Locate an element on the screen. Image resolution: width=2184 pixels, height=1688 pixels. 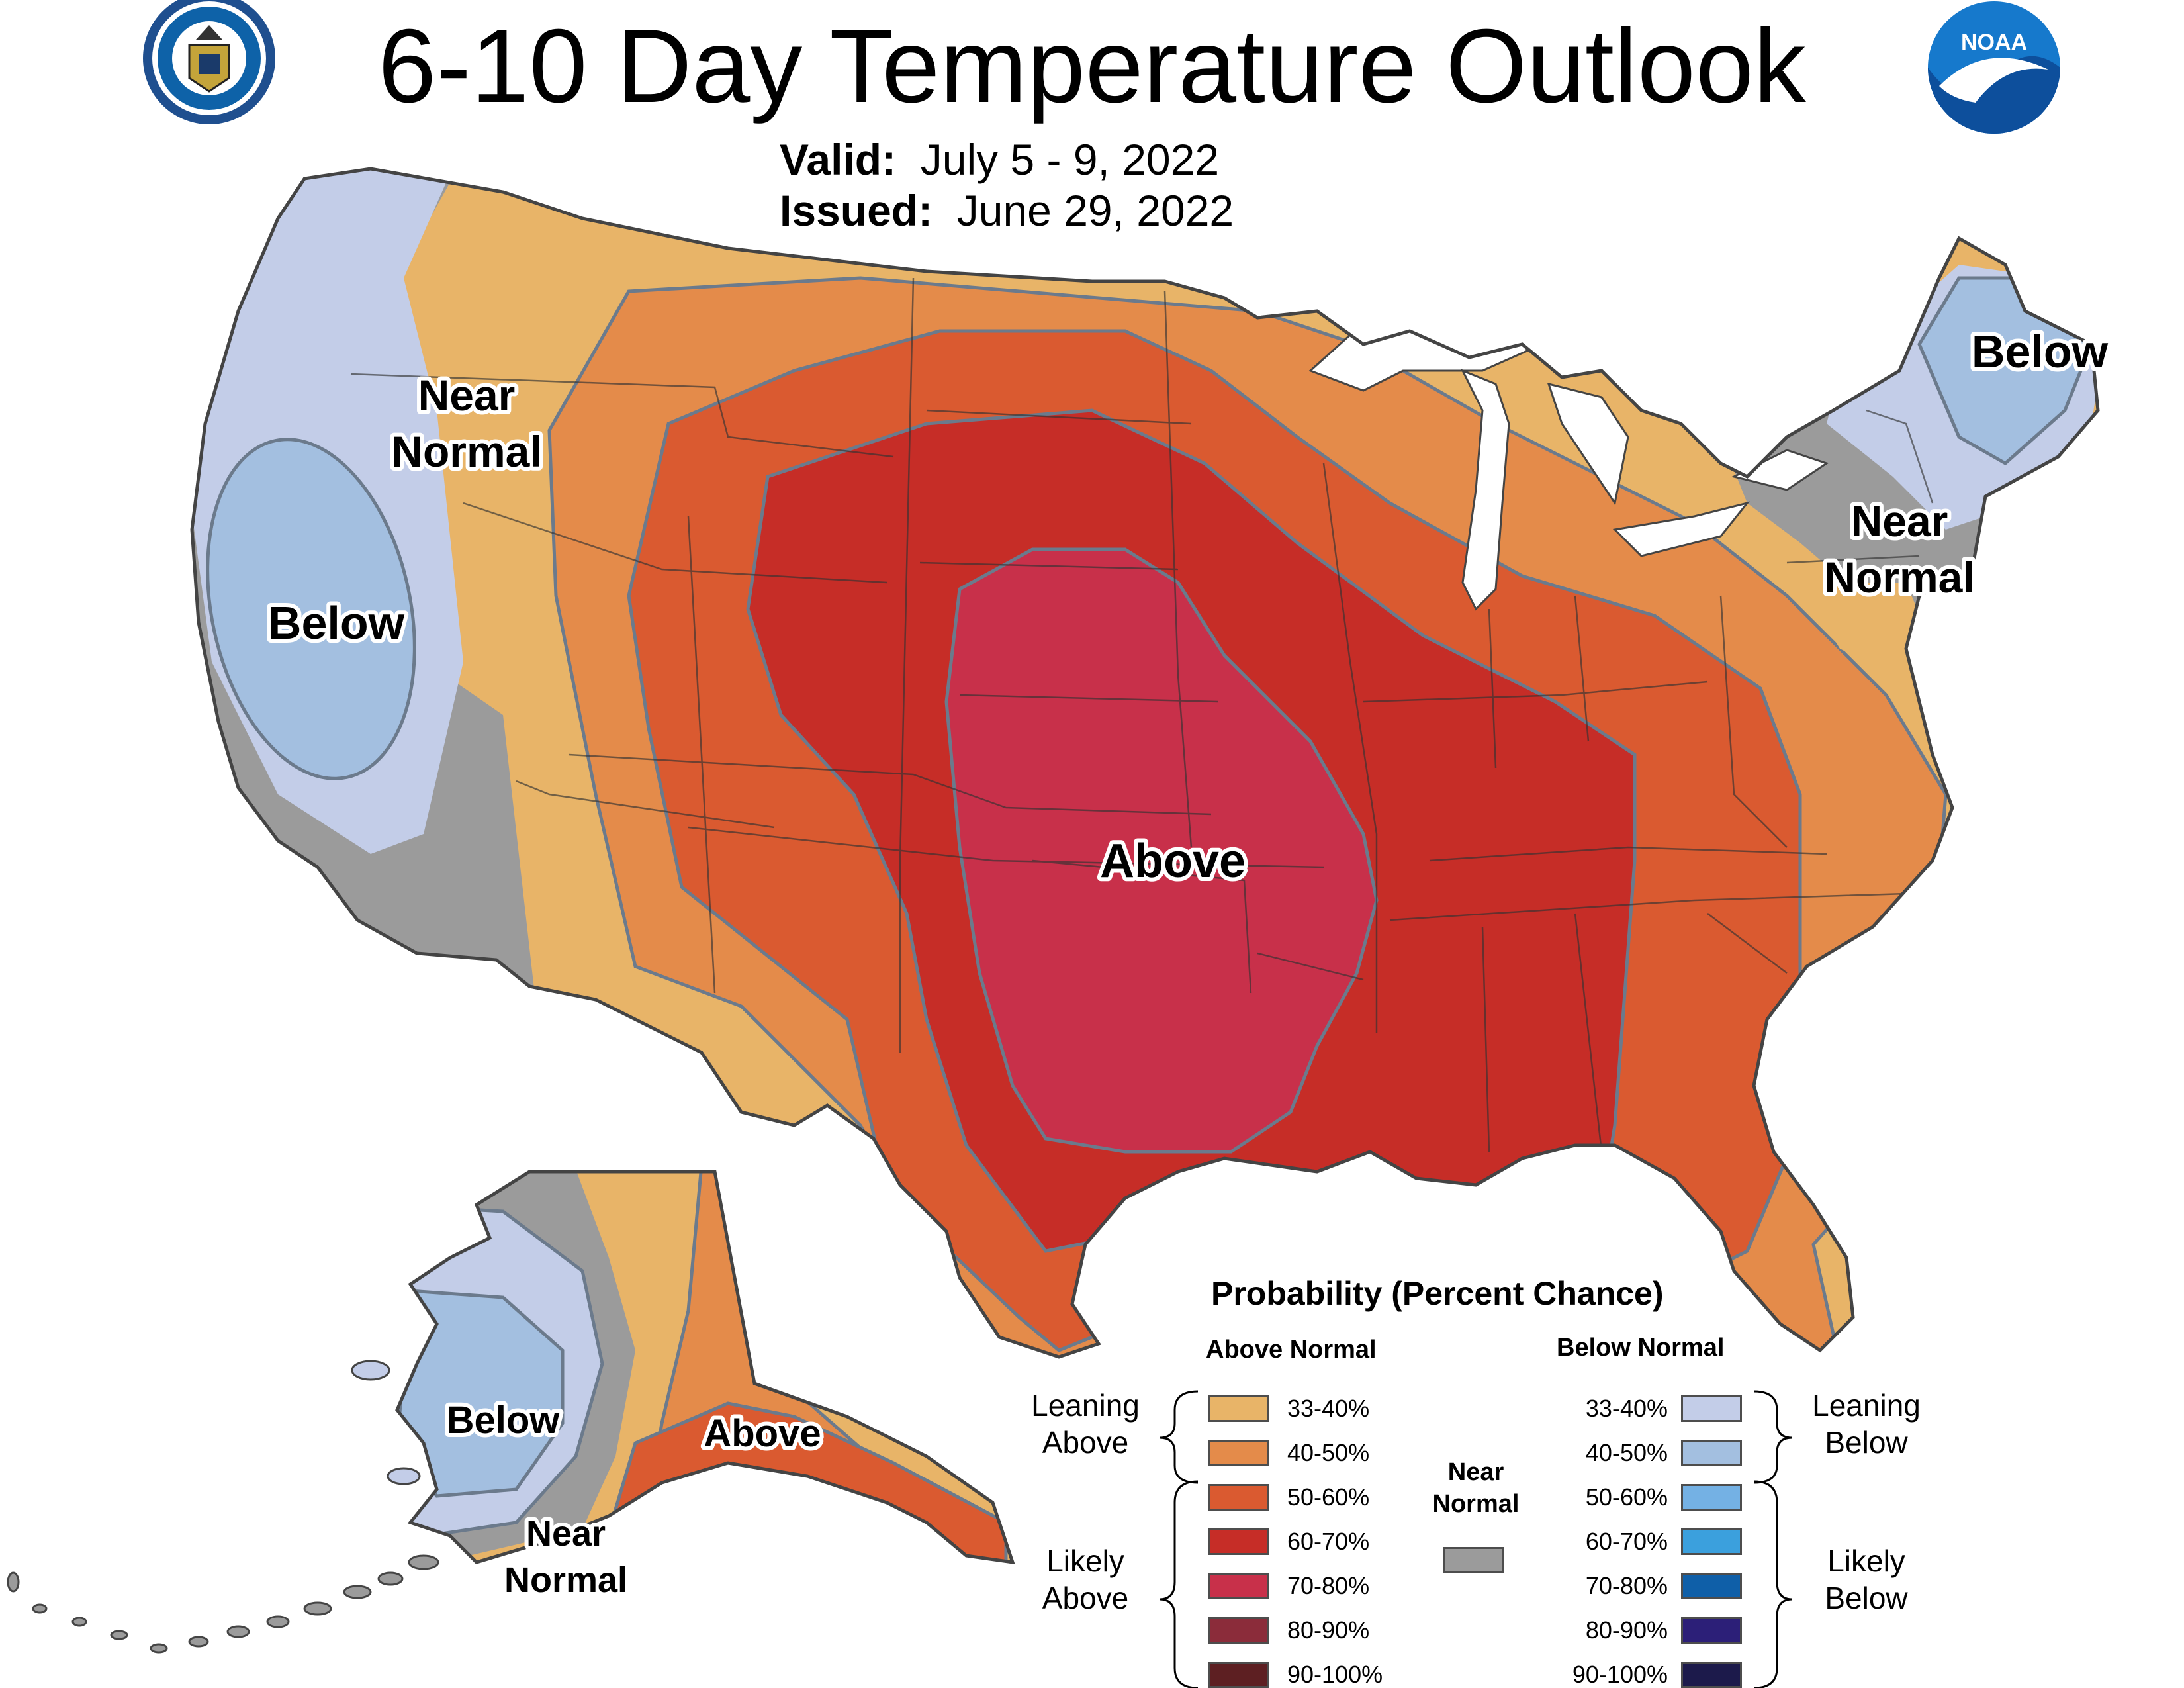
legend-near-normal-2: Normal is located at coordinates (1476, 1504).